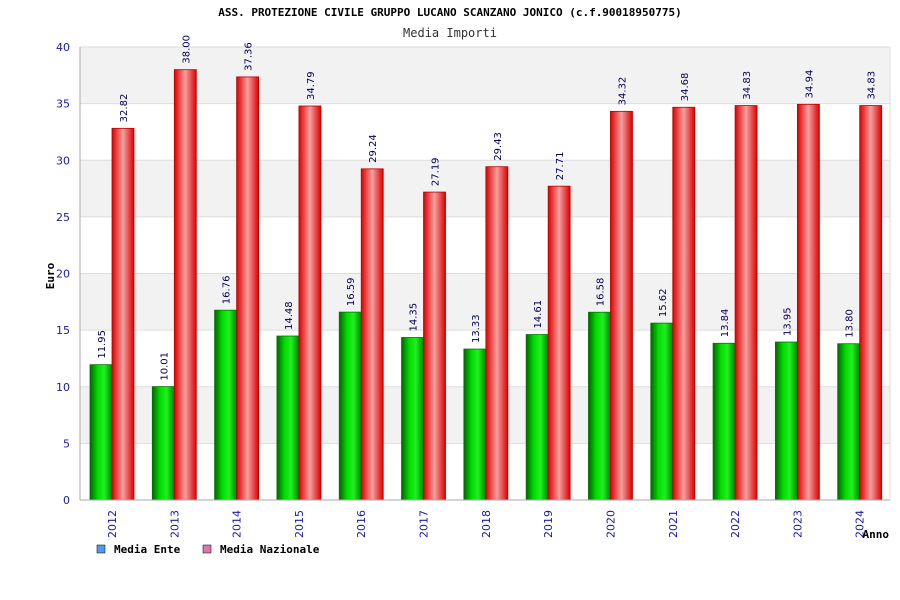 This screenshot has height=600, width=900. Describe the element at coordinates (63, 104) in the screenshot. I see `y-tick-label: 35` at that location.